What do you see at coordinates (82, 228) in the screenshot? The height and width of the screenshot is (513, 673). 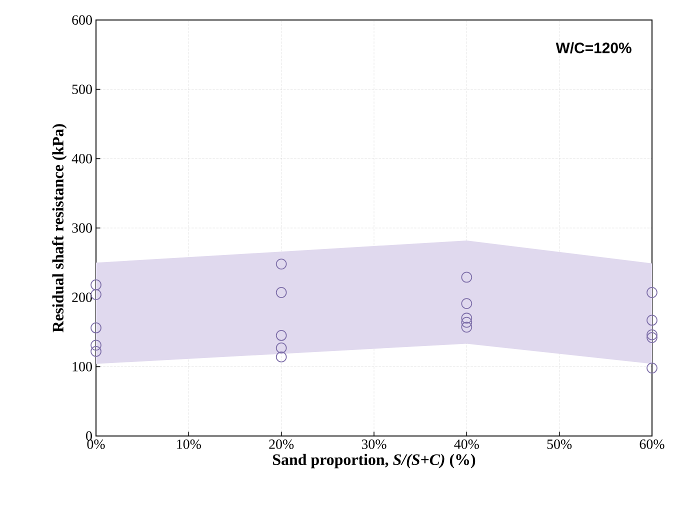 I see `y-tick-label: 300` at bounding box center [82, 228].